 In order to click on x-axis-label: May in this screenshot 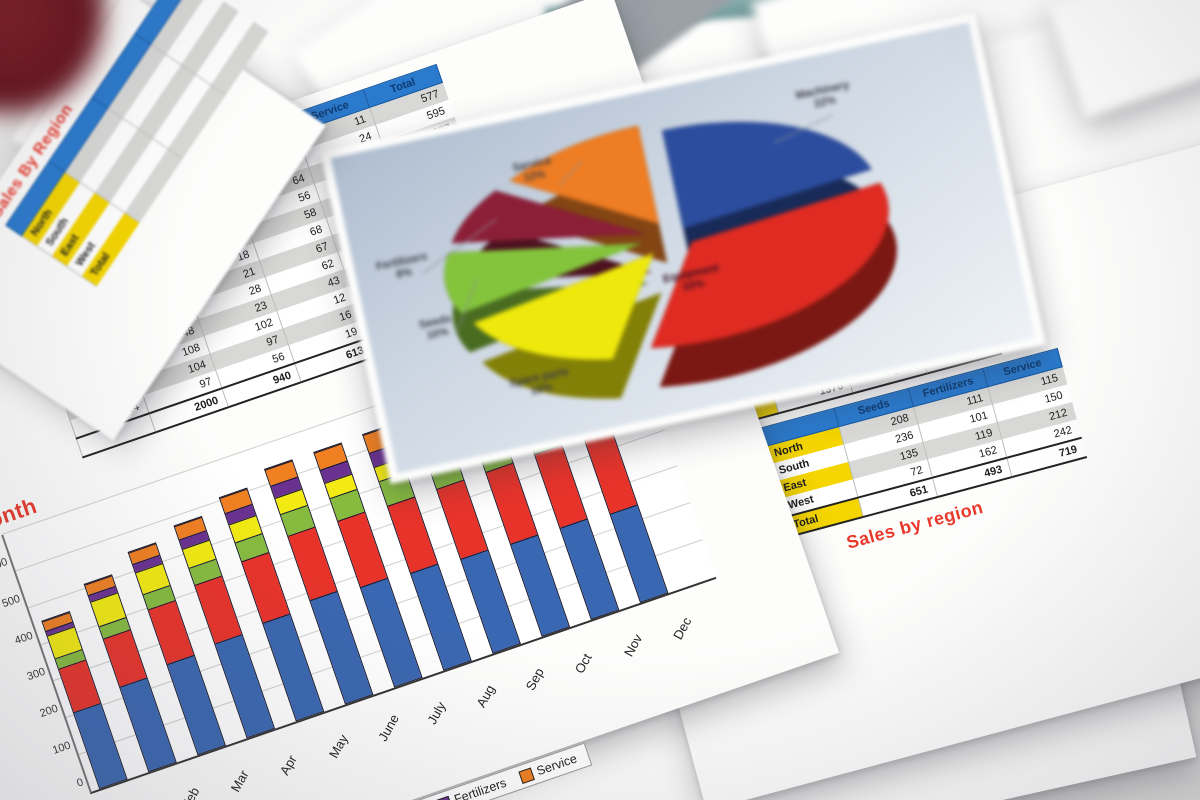, I will do `click(338, 746)`.